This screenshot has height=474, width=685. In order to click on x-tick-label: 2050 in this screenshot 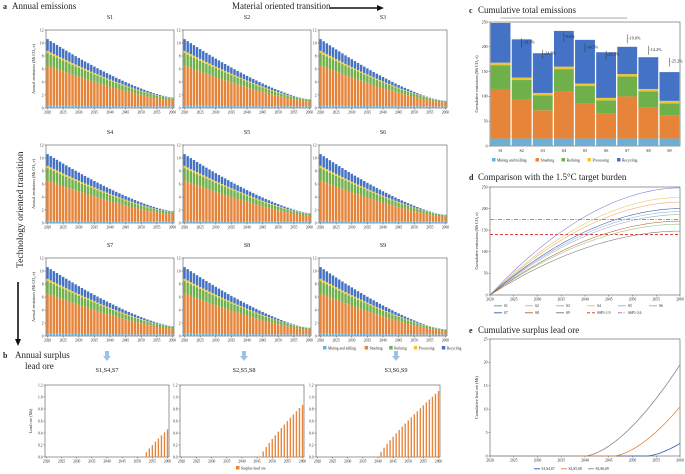, I will do `click(414, 340)`.